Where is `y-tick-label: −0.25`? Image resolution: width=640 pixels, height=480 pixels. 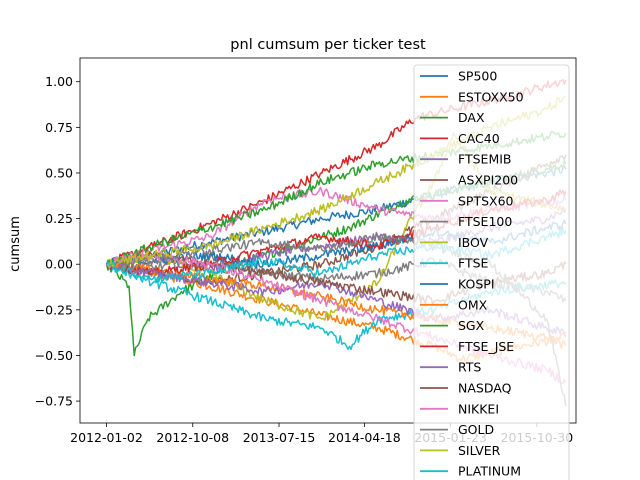 y-tick-label: −0.25 is located at coordinates (54, 309).